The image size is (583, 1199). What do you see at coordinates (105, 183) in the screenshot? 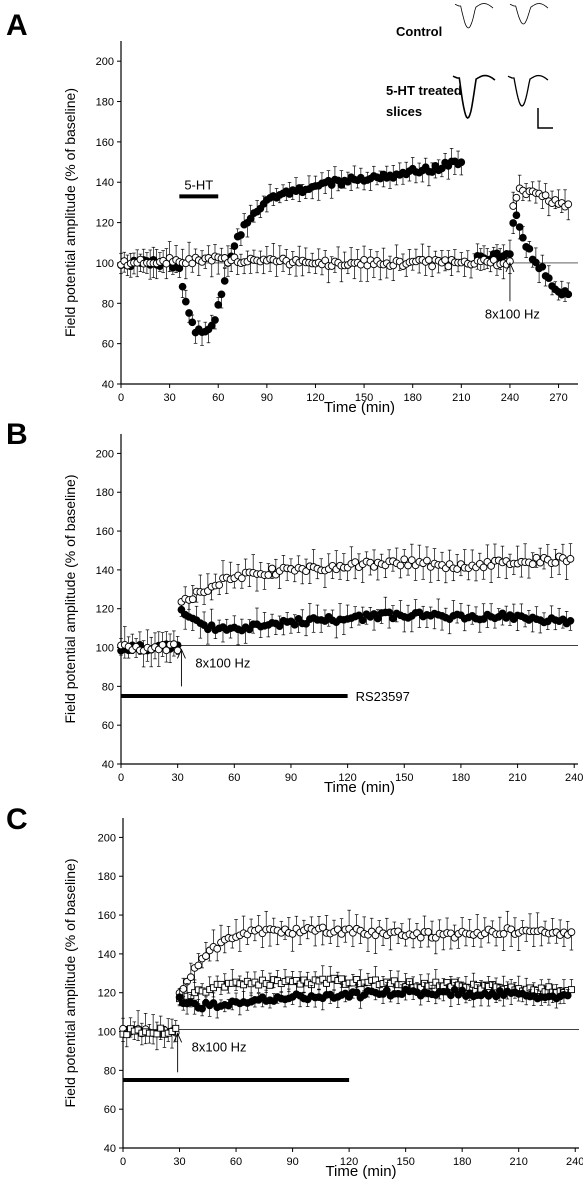
I see `y-tick-label: 140` at bounding box center [105, 183].